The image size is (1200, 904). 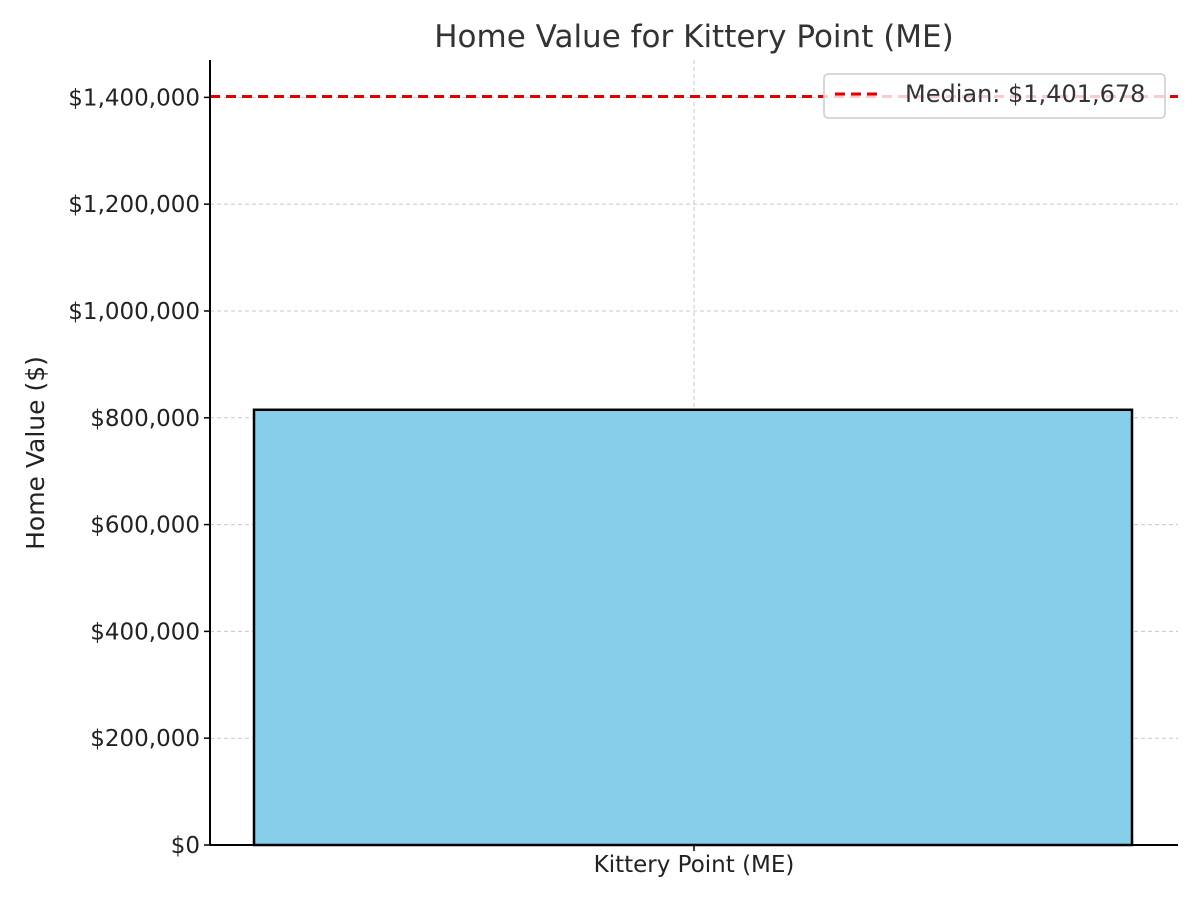 I want to click on y-tick-label: $800,000, so click(x=145, y=419).